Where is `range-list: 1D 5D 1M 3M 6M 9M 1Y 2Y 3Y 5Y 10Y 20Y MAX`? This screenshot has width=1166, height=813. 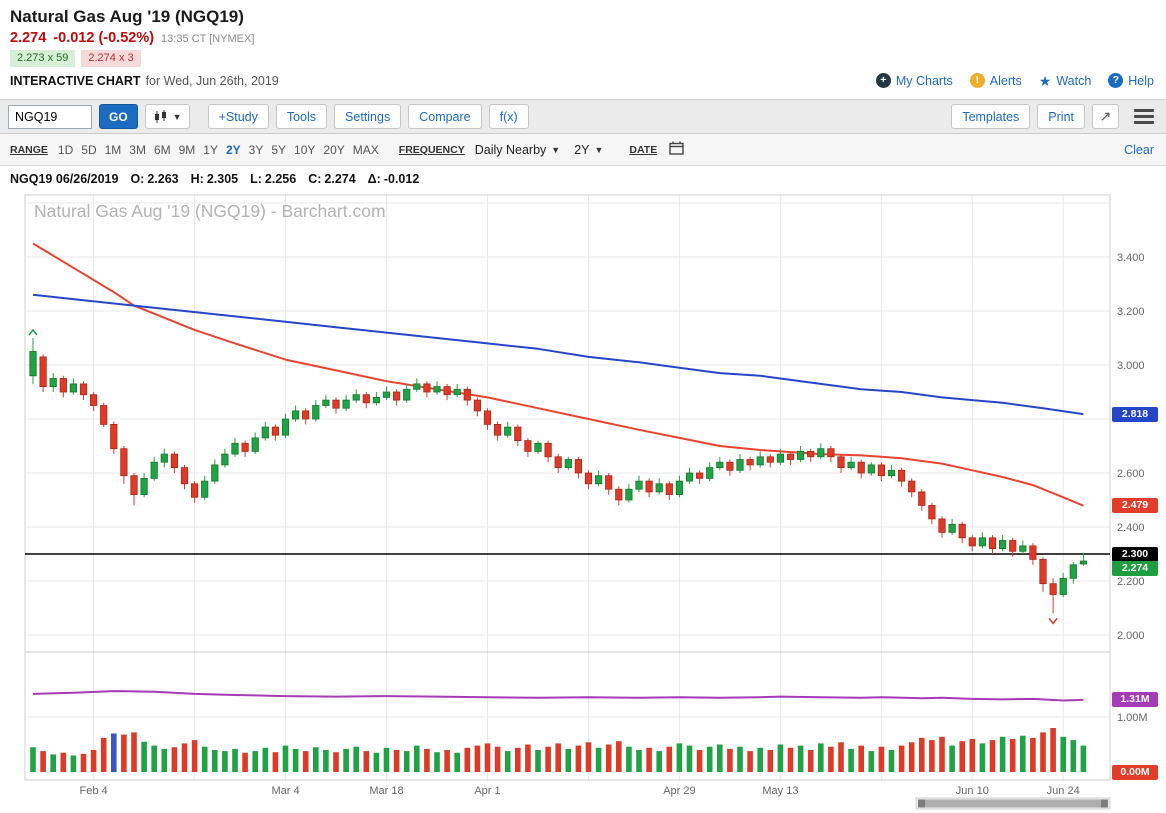 range-list: 1D 5D 1M 3M 6M 9M 1Y 2Y 3Y 5Y 10Y 20Y MAX is located at coordinates (218, 150).